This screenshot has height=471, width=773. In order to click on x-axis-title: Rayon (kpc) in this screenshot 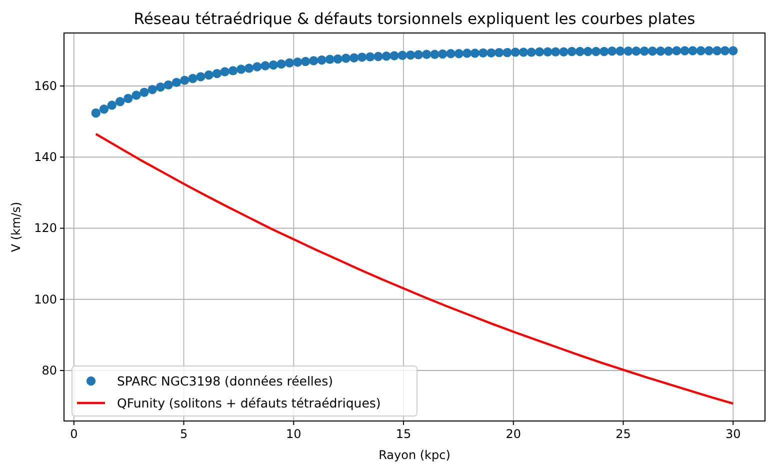, I will do `click(414, 455)`.